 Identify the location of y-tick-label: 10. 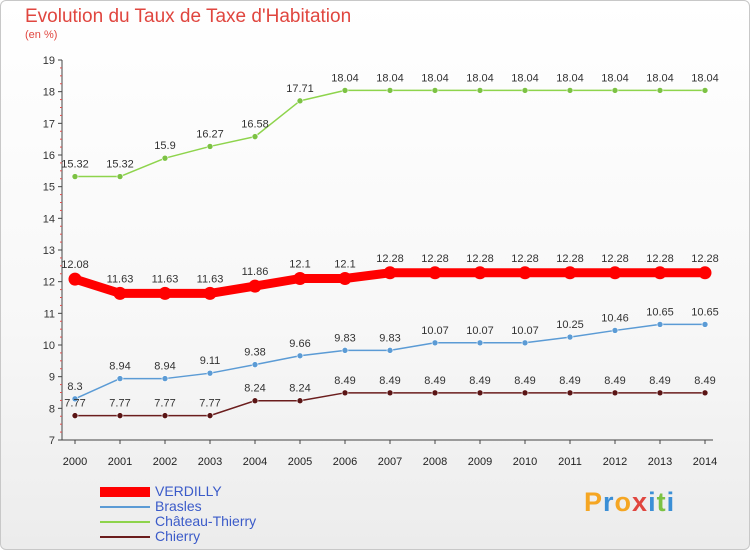
(49, 346).